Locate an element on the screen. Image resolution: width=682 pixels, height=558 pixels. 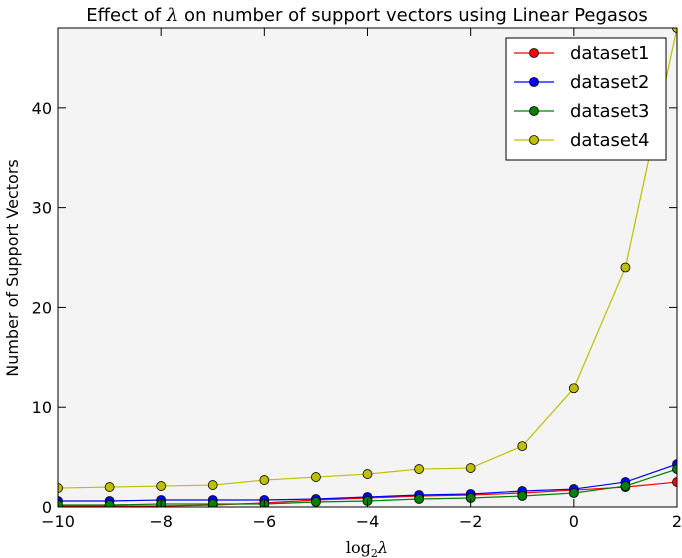
x-tick-label: 0 is located at coordinates (574, 521).